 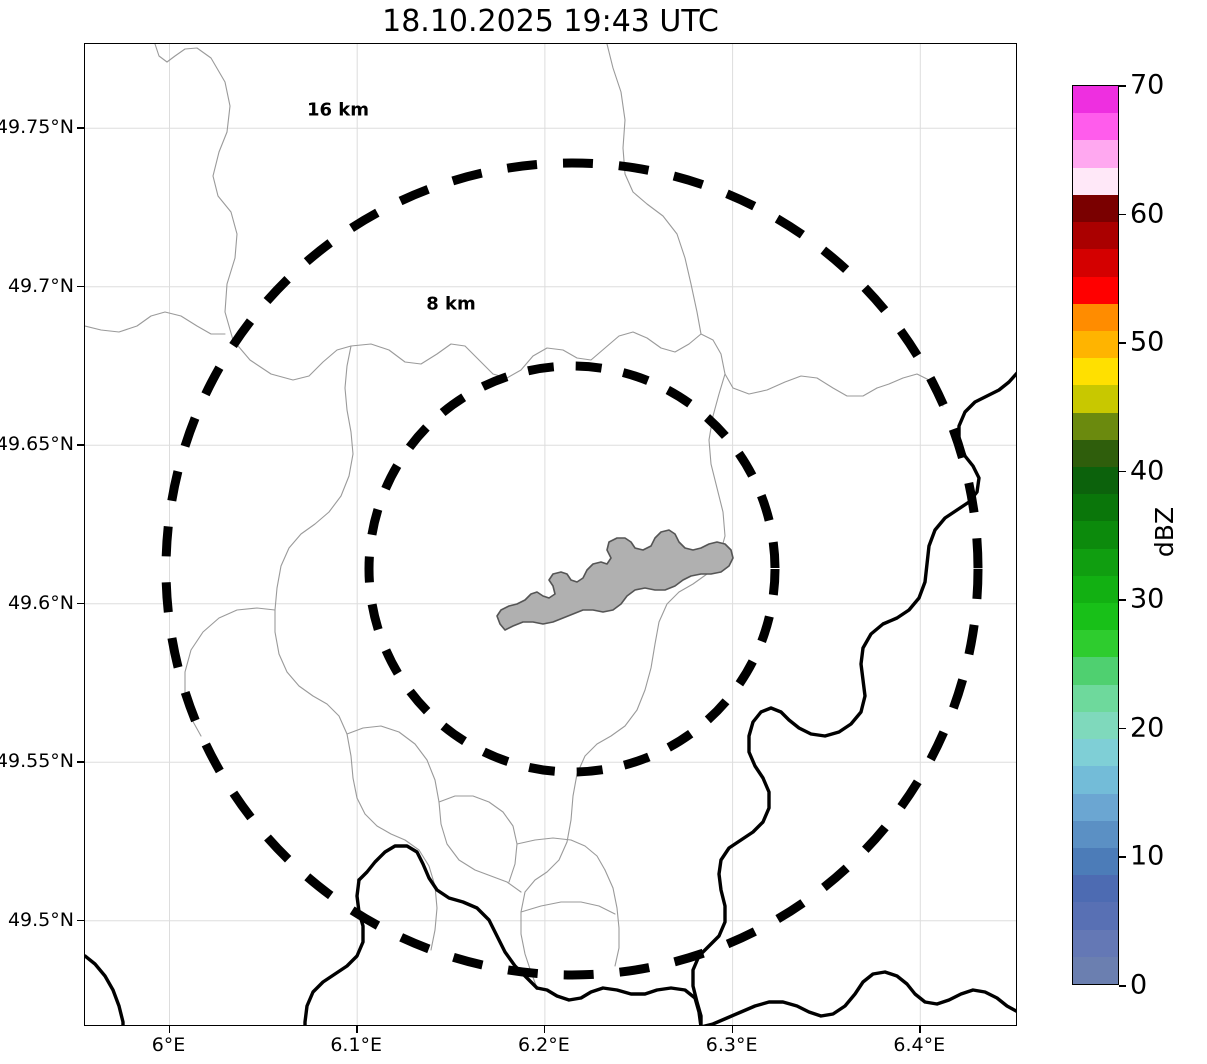 What do you see at coordinates (40, 285) in the screenshot?
I see `y-tick-label-4: 49.7°N` at bounding box center [40, 285].